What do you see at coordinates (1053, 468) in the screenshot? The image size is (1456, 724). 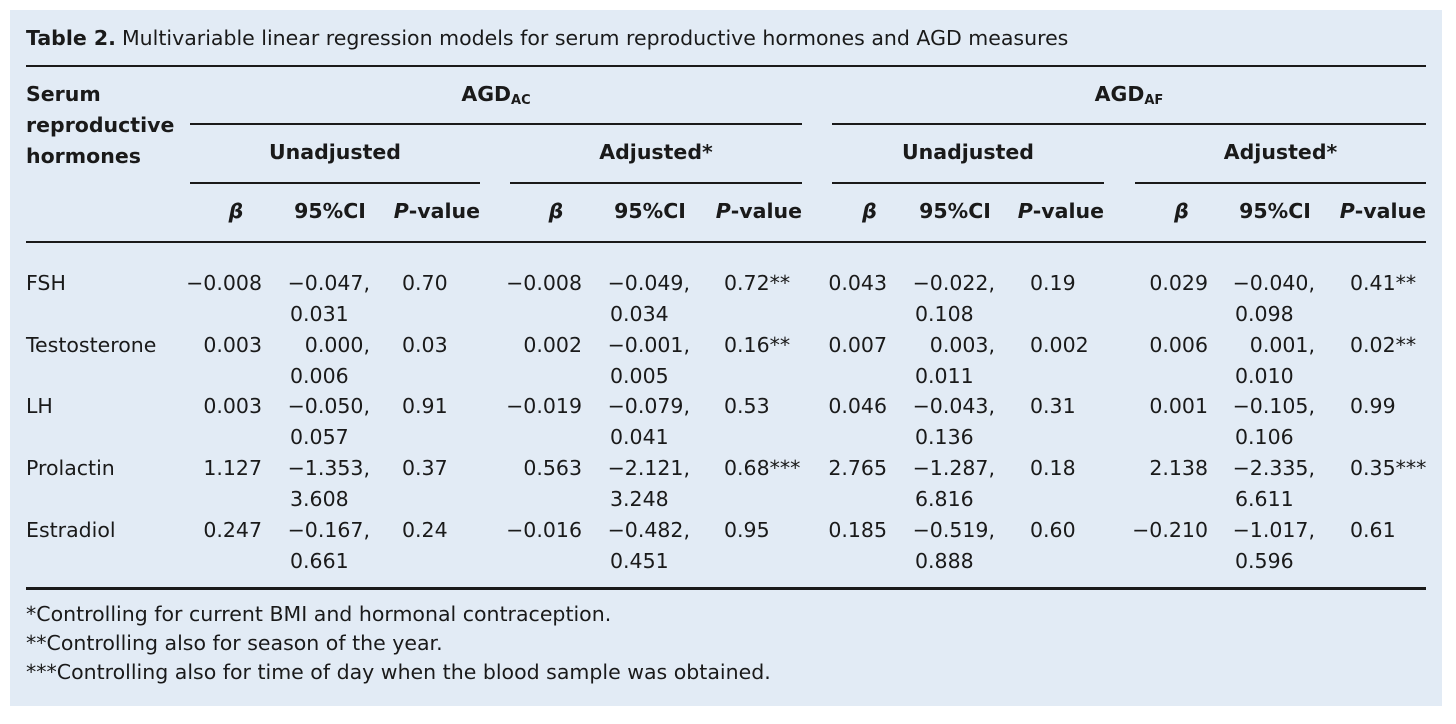 I see `p-value: 0.18` at bounding box center [1053, 468].